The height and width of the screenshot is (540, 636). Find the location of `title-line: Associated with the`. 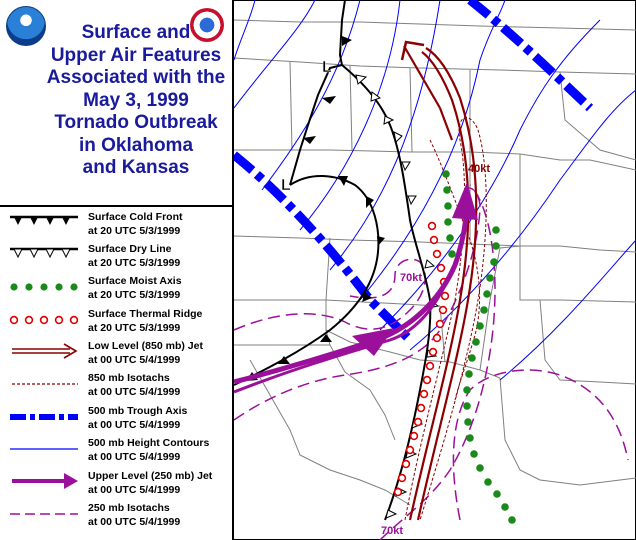

title-line: Associated with the is located at coordinates (136, 77).